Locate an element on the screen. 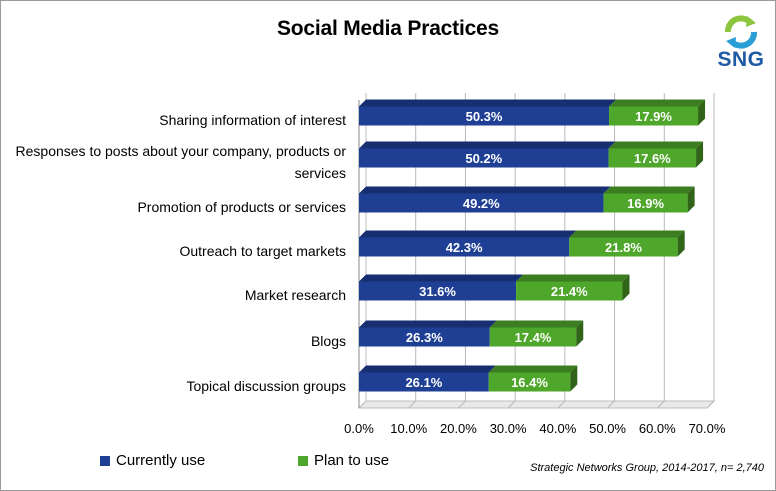 This screenshot has width=776, height=491. category-label: Promotion of products or services is located at coordinates (241, 207).